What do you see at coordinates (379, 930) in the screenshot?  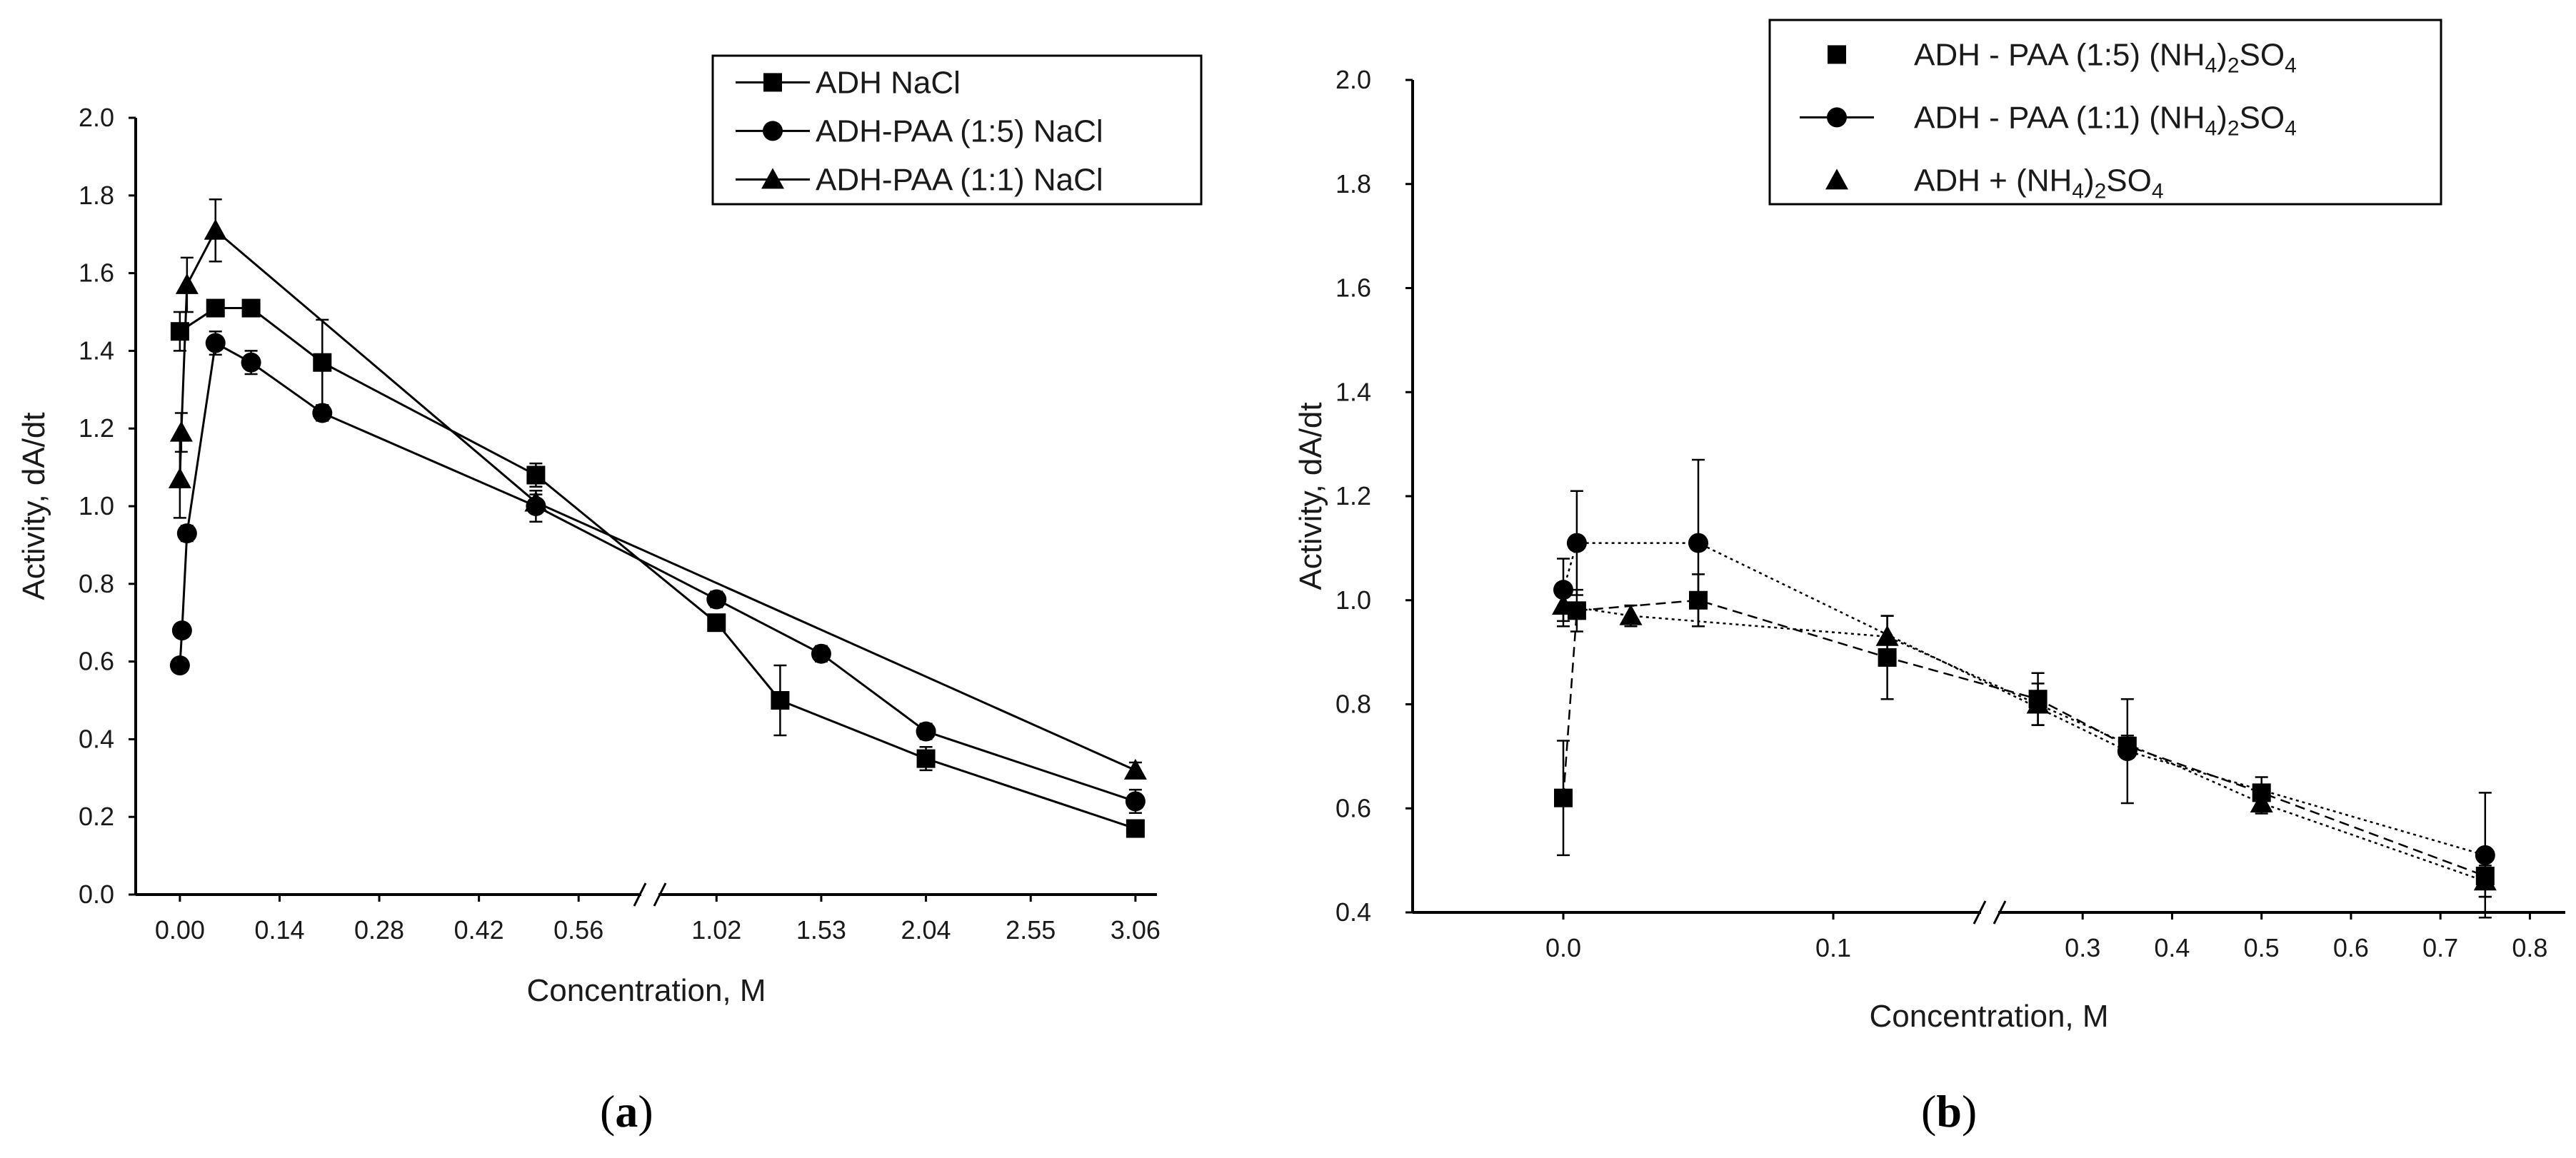 I see `x-tick-label: 0.28` at bounding box center [379, 930].